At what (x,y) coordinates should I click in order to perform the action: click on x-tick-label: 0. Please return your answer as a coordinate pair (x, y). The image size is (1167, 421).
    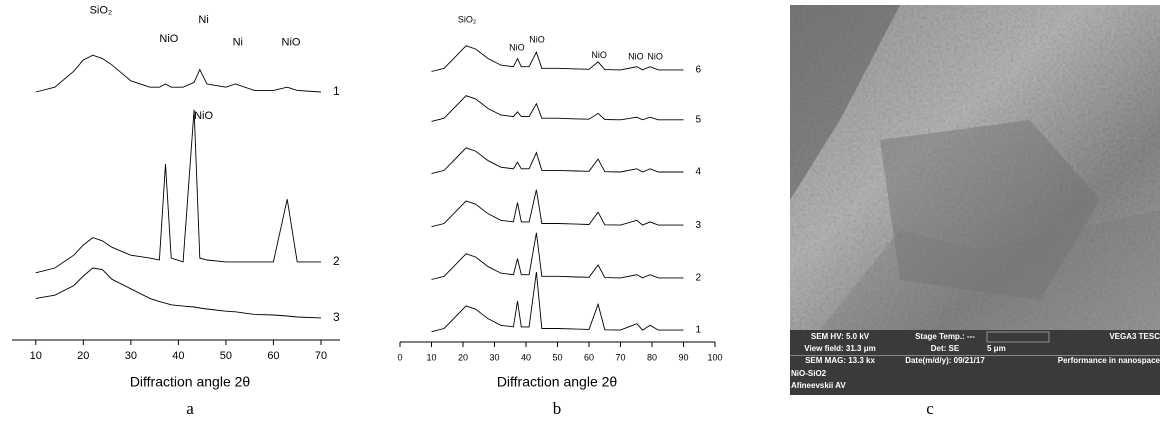
    Looking at the image, I should click on (399, 357).